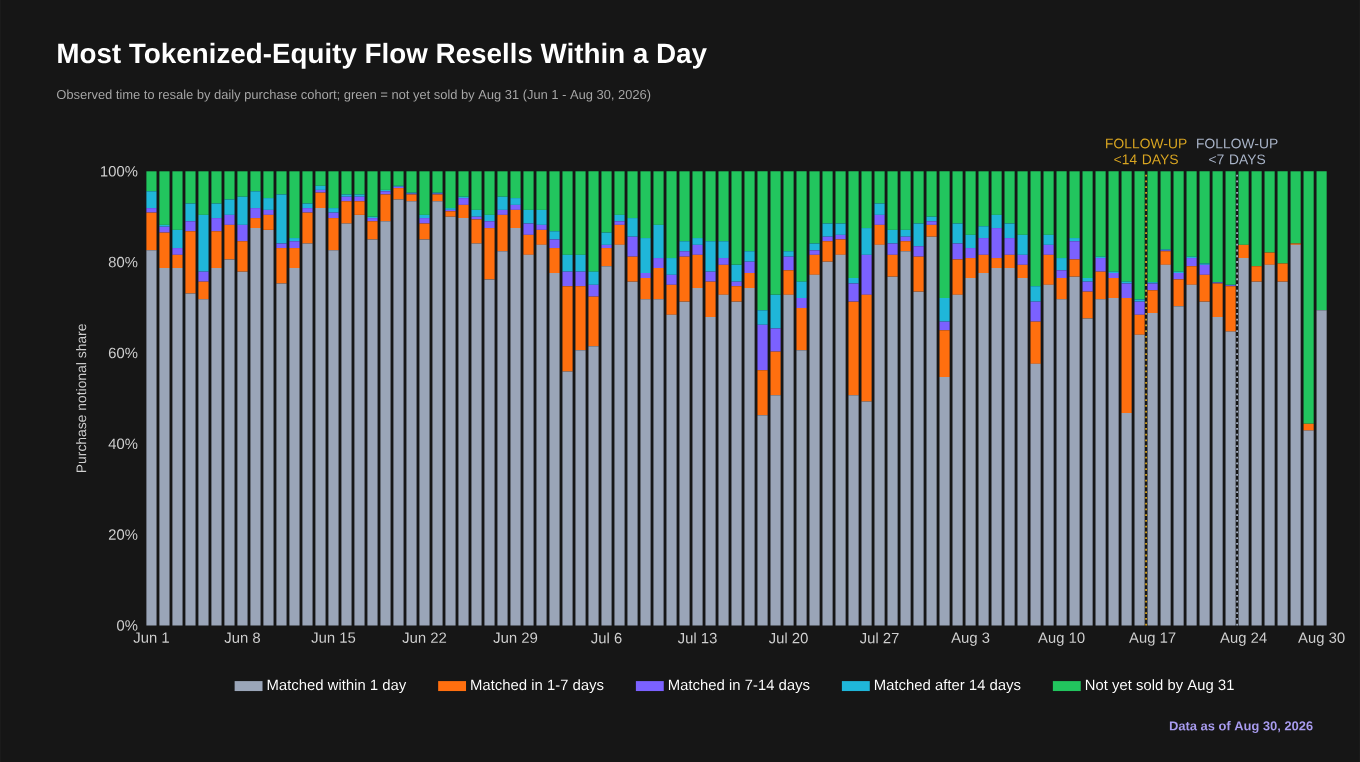 The width and height of the screenshot is (1360, 762). I want to click on chart-title: Most Tokenized-Equity Flow Resells Within a Day, so click(382, 55).